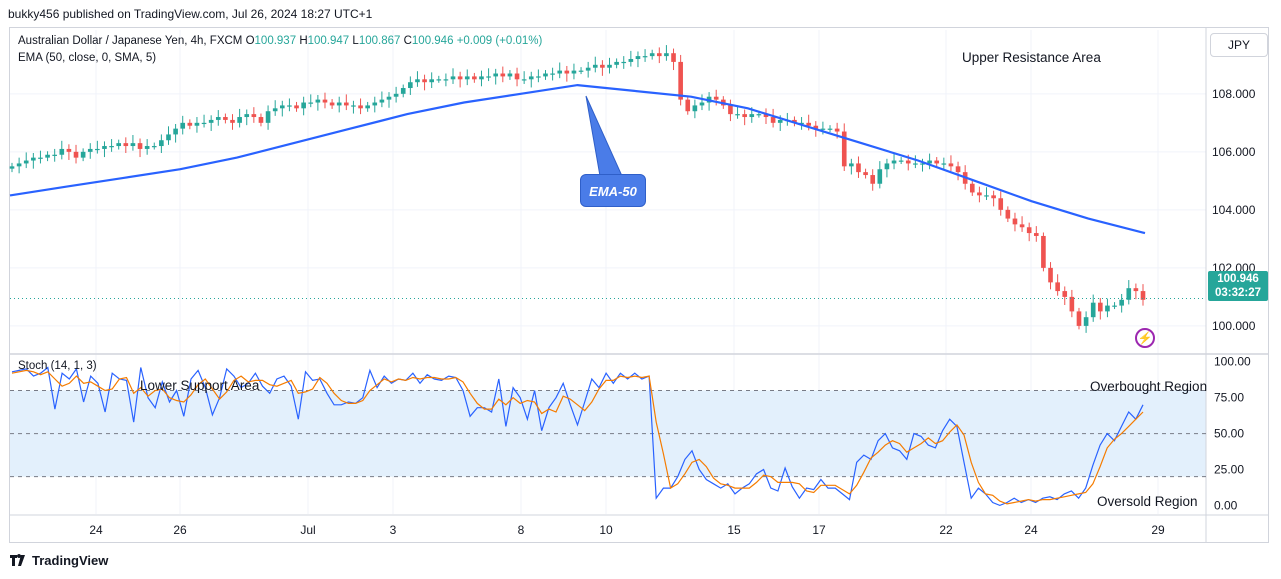 The width and height of the screenshot is (1281, 579). What do you see at coordinates (1239, 45) in the screenshot?
I see `currency-button: JPY` at bounding box center [1239, 45].